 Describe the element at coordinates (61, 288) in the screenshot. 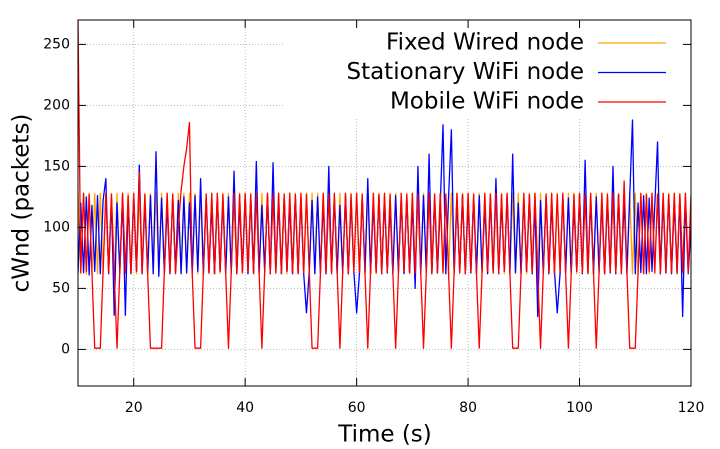

I see `y-tick-label: 50` at that location.